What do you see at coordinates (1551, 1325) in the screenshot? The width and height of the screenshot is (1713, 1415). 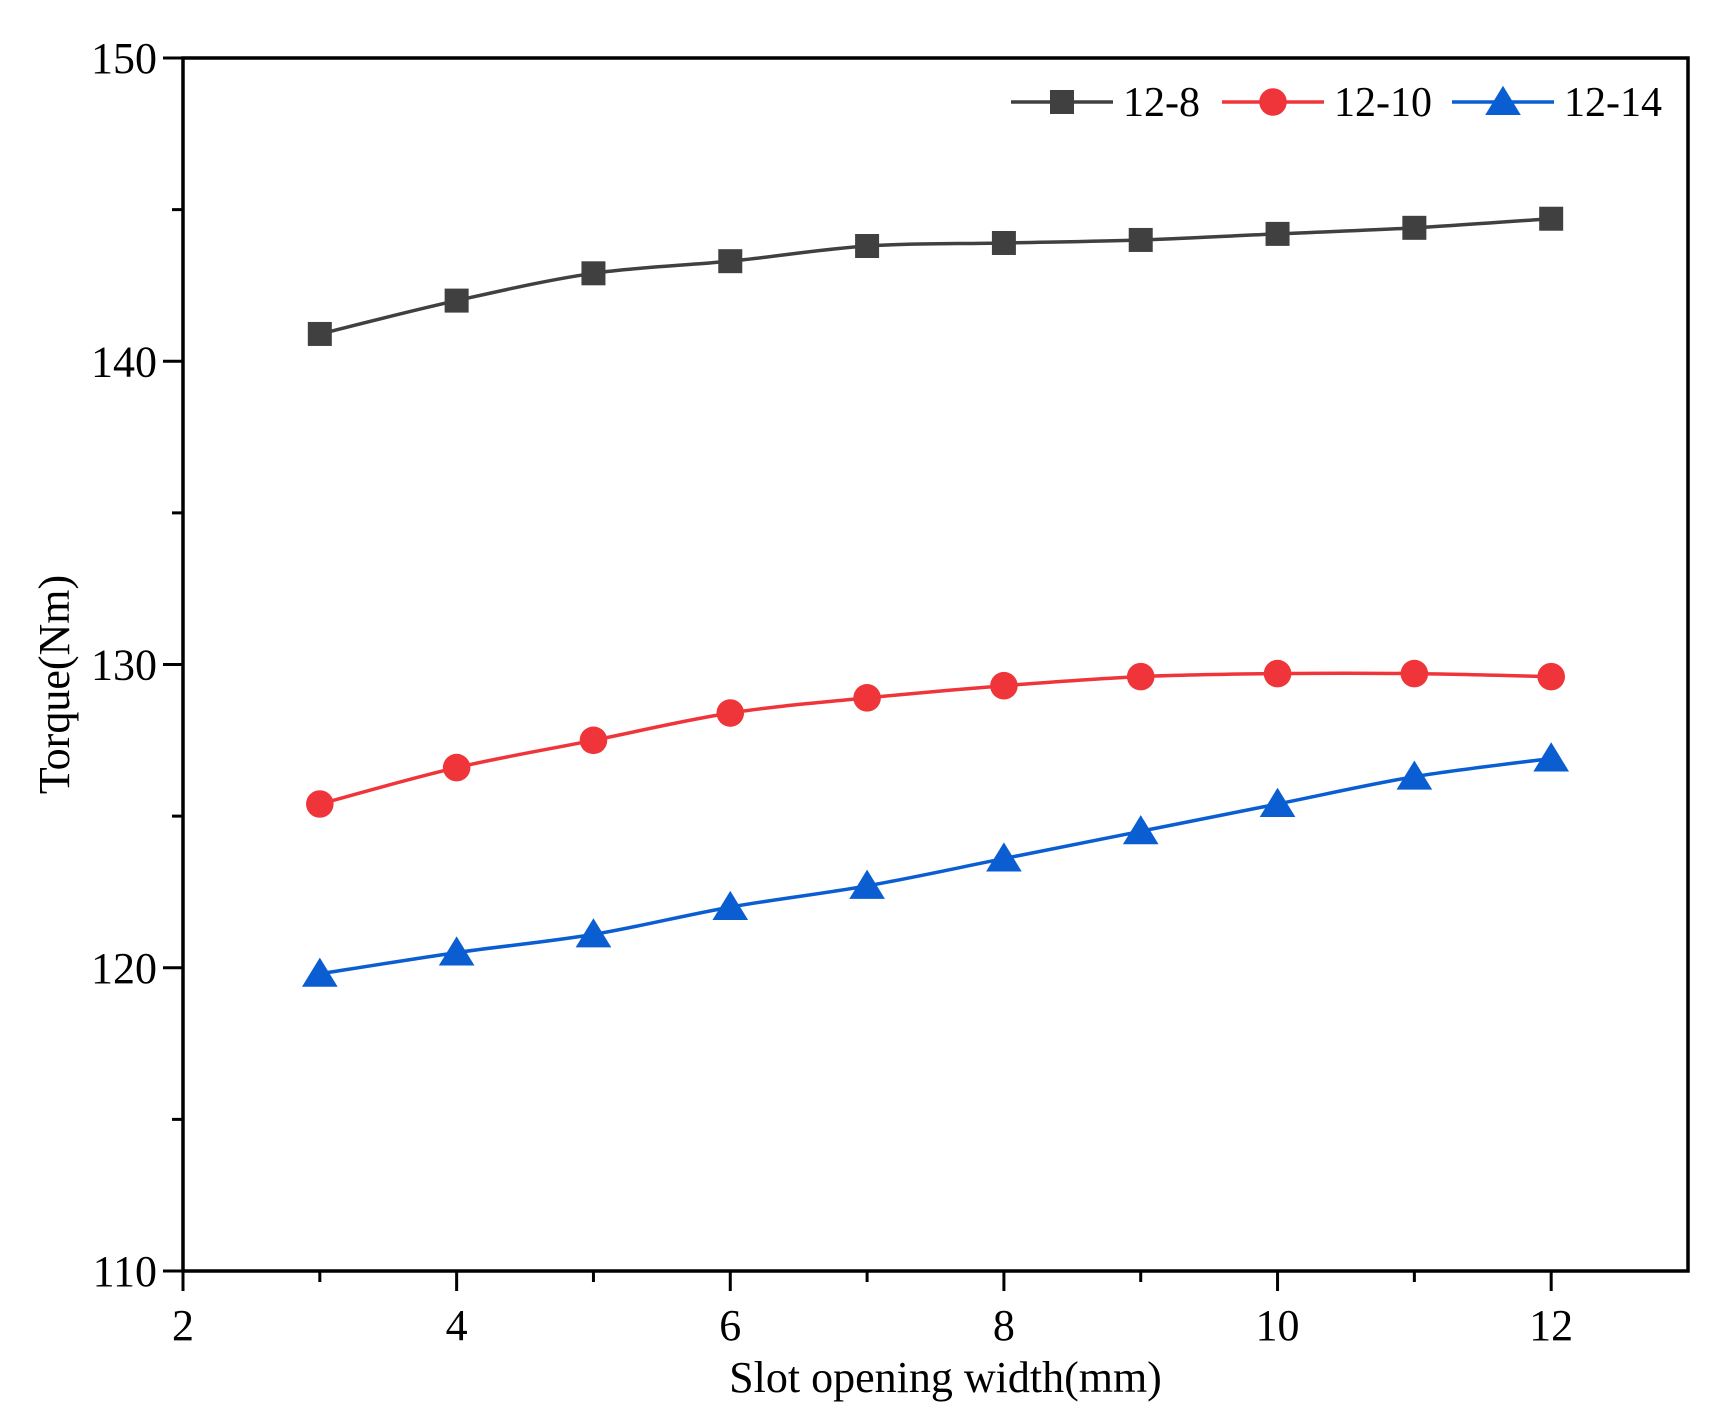 I see `x-tick-label: 12` at bounding box center [1551, 1325].